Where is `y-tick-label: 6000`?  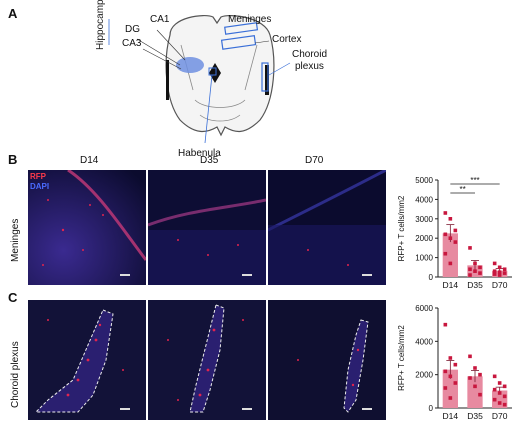
y-tick-label: 6000 is located at coordinates (424, 308).